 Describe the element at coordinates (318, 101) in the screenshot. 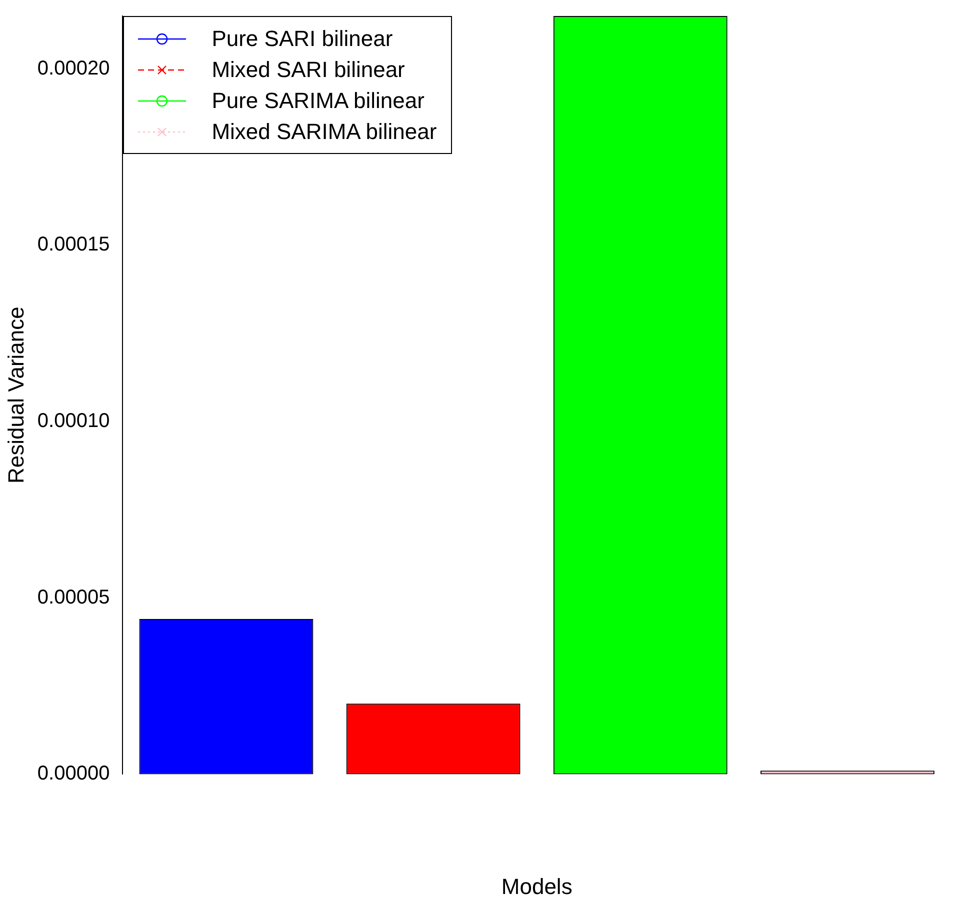

I see `legend-label: Pure SARIMA bilinear` at that location.